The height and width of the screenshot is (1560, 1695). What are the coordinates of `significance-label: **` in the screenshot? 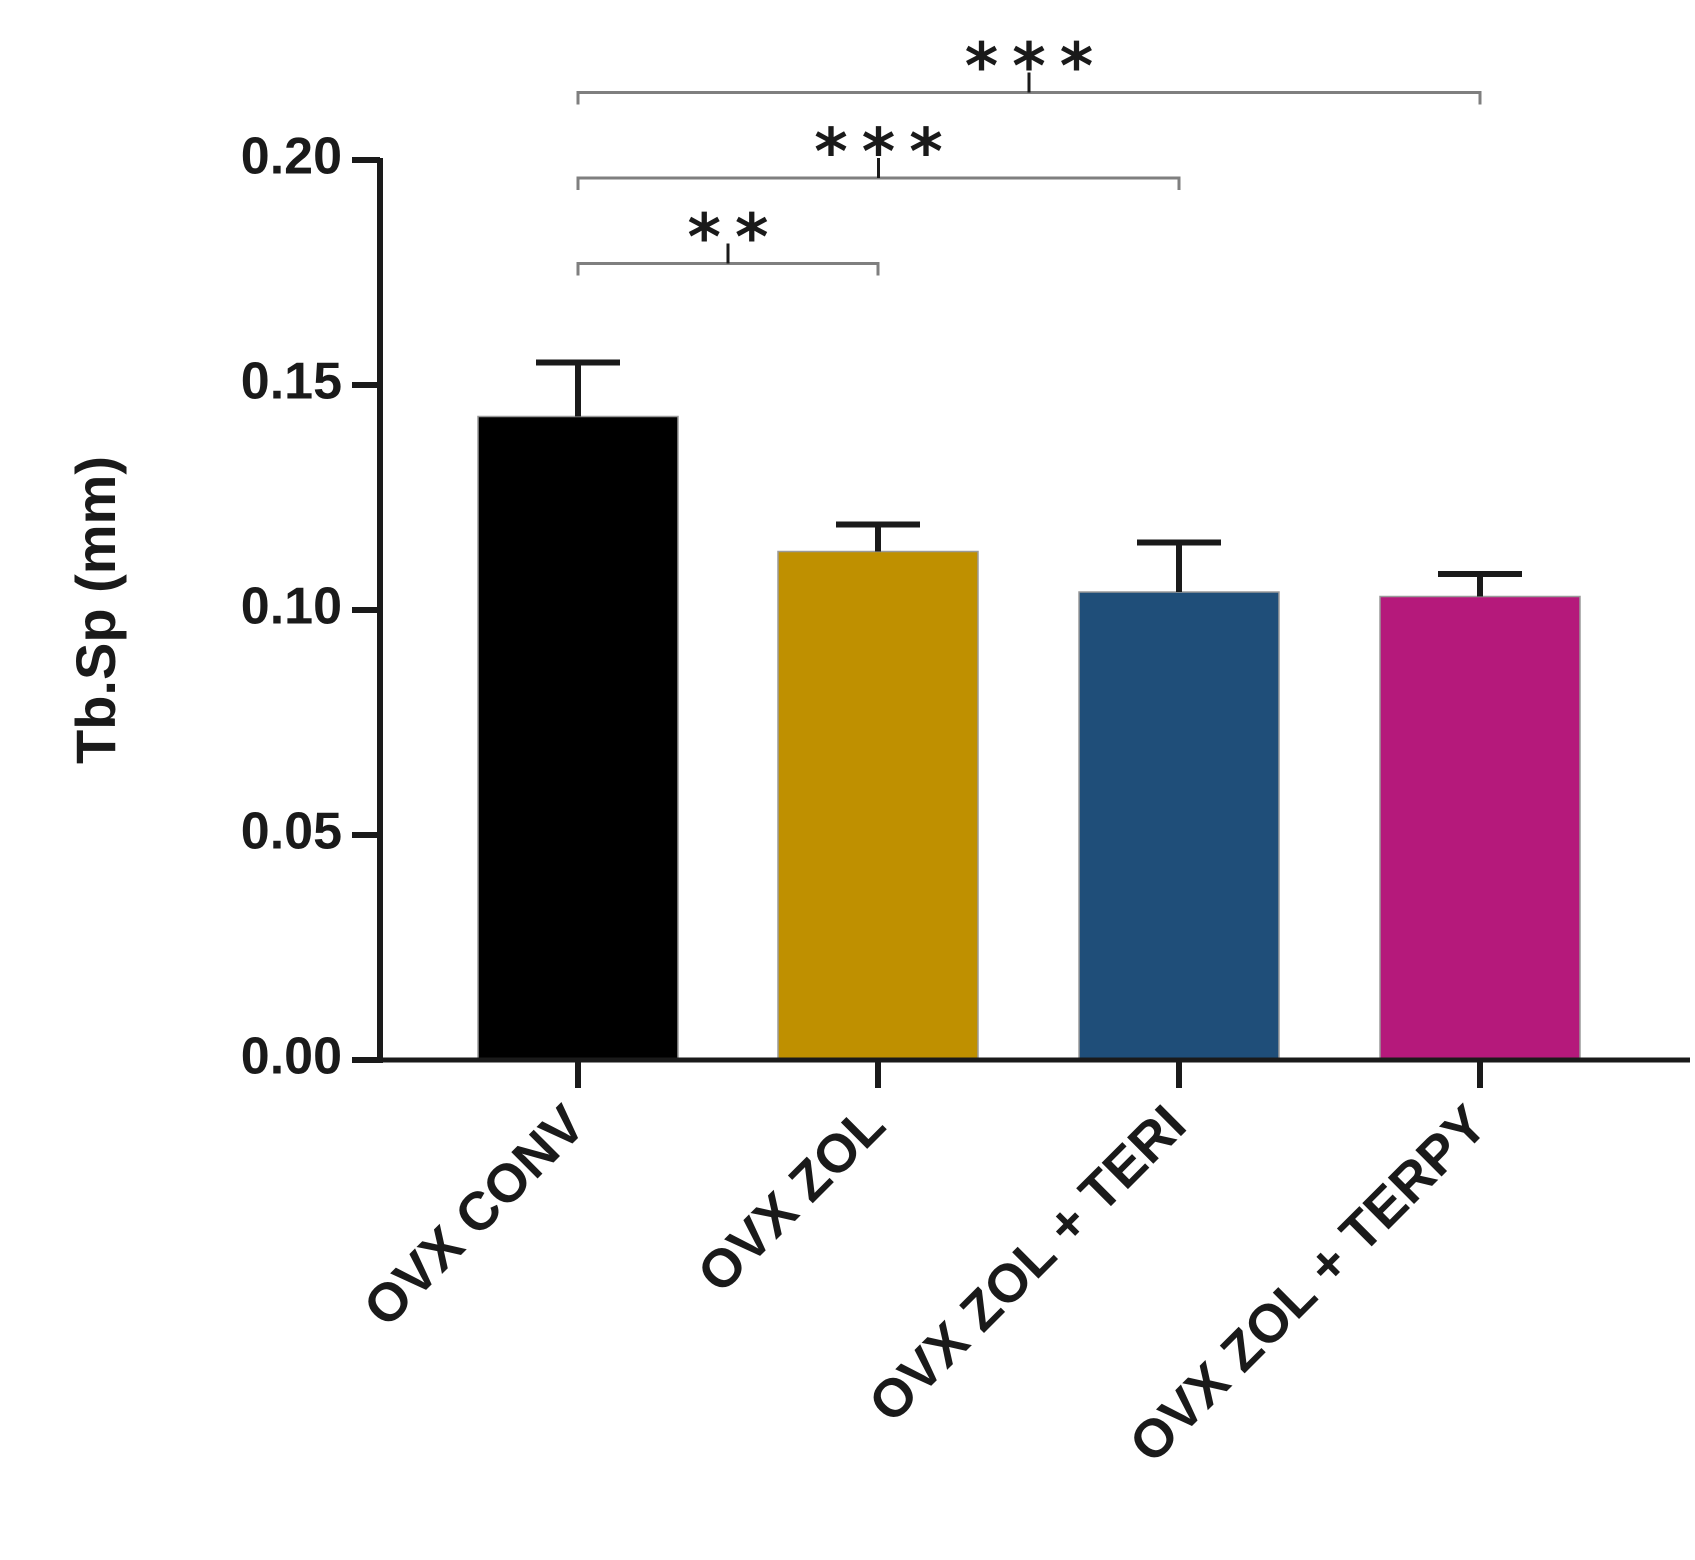 It's located at (735, 239).